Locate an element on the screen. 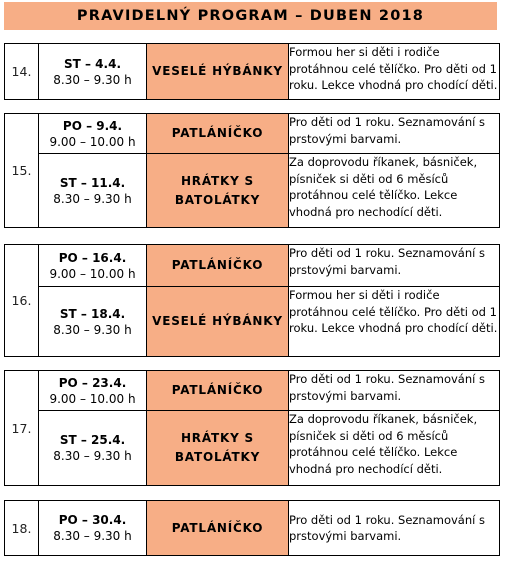 The image size is (510, 561). week-number: 15. is located at coordinates (21, 170).